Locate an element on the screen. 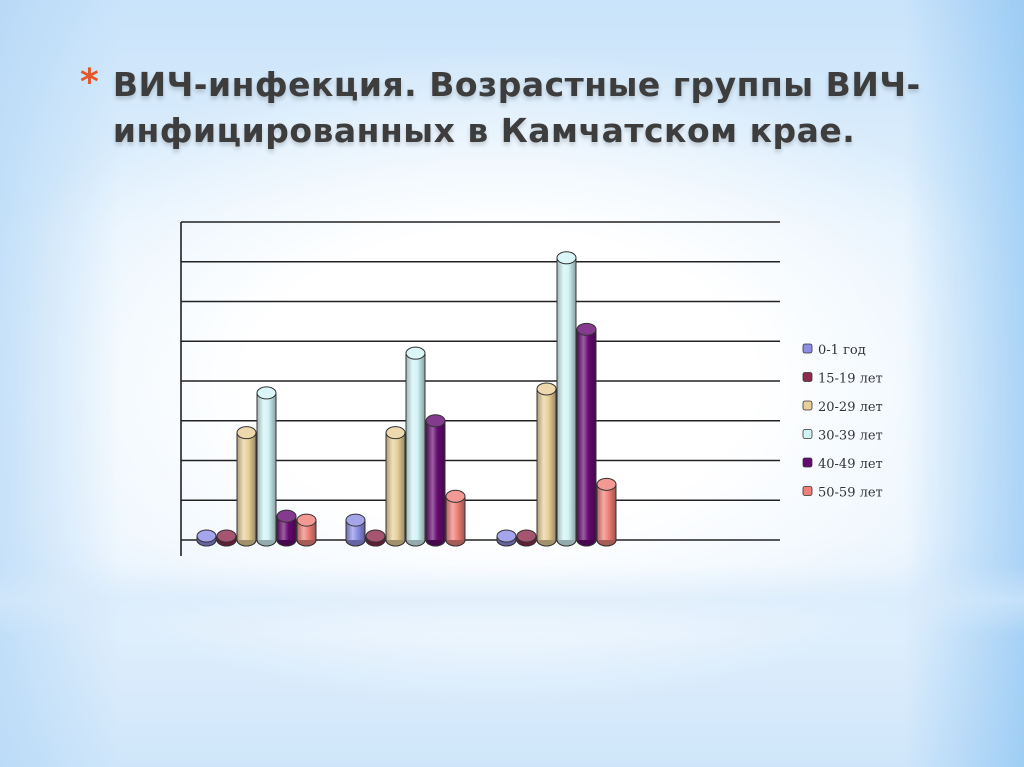  legend-item: 20-29 лет is located at coordinates (842, 407).